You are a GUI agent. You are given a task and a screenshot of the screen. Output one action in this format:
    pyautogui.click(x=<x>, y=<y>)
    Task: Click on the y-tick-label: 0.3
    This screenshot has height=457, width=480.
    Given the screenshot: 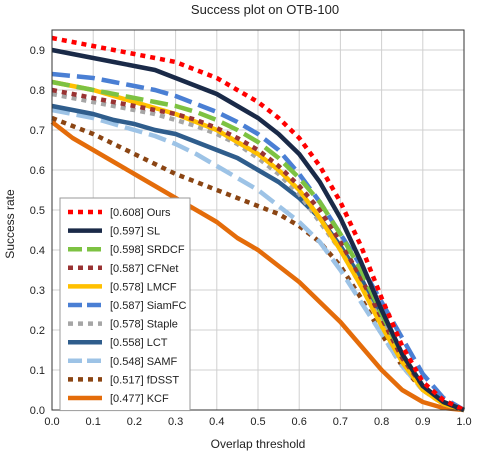 What is the action you would take?
    pyautogui.click(x=37, y=291)
    